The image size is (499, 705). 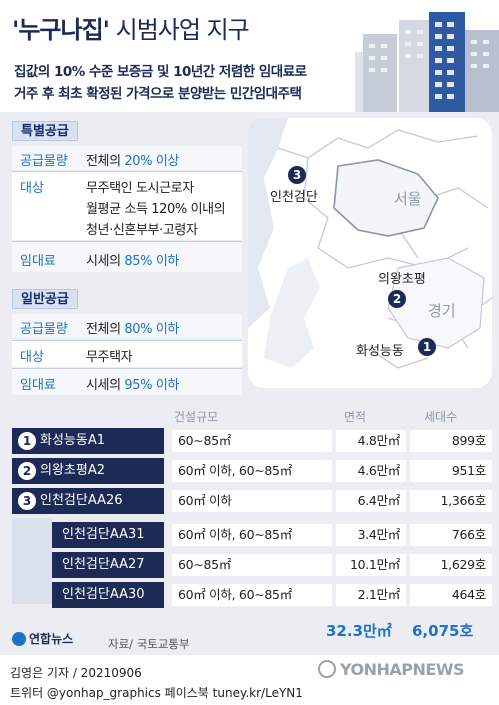 I want to click on special-target-line-1: 무주택인 도시근로자, so click(x=140, y=188).